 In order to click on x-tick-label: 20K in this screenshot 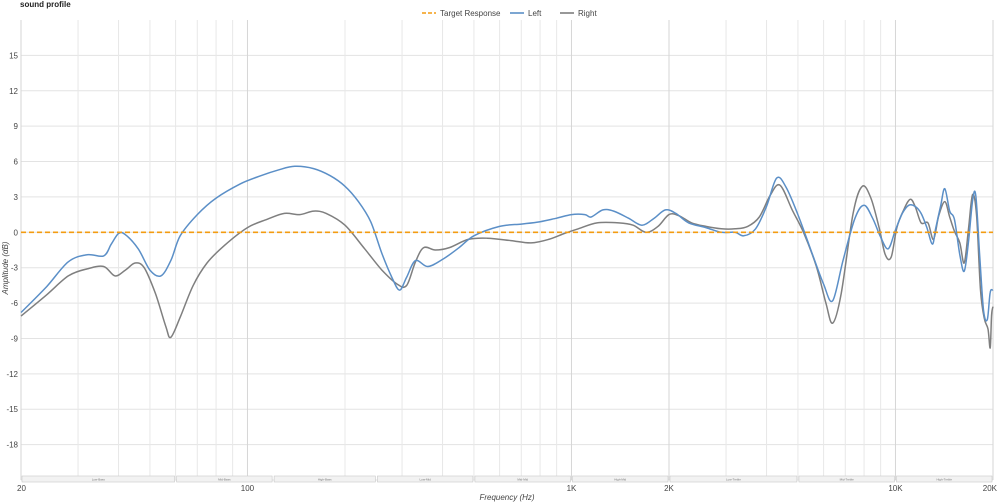, I will do `click(990, 488)`.